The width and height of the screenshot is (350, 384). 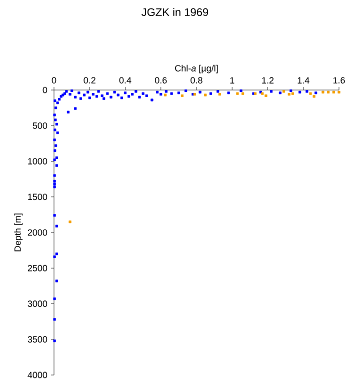 I want to click on x-tick-label: 0.2, so click(x=90, y=80).